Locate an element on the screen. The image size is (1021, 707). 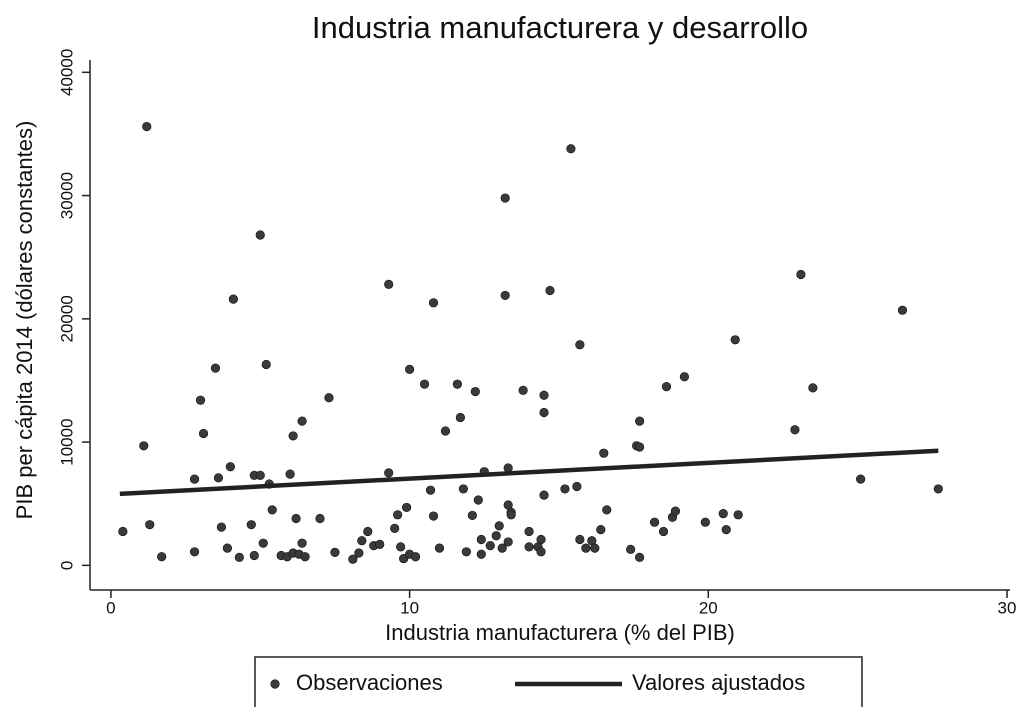
x-tick-label: 30 is located at coordinates (1007, 607).